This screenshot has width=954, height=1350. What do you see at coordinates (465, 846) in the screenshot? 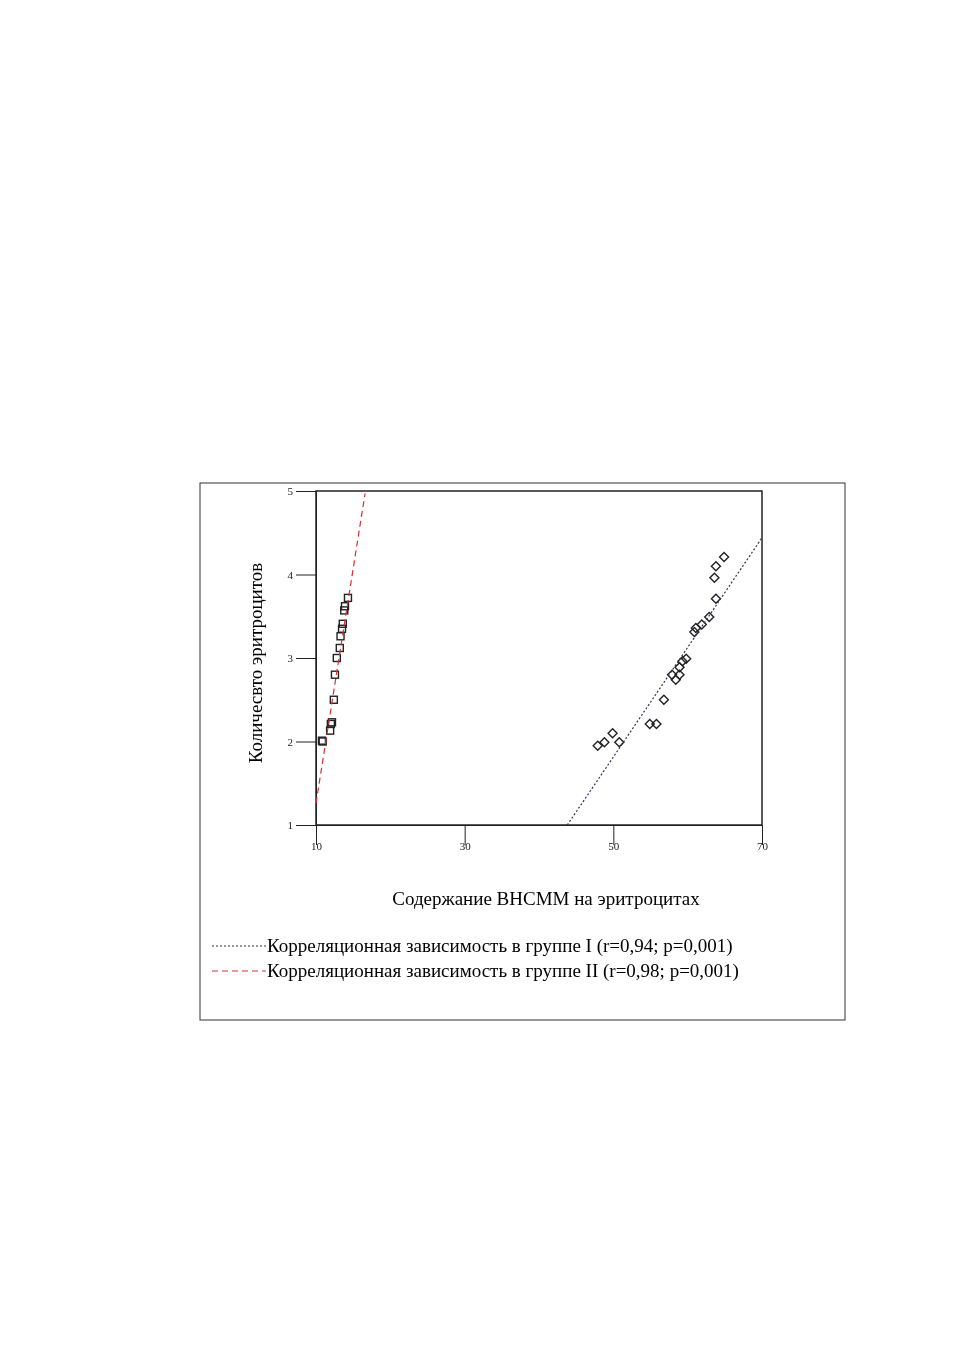
I see `x-tick-label: 30` at bounding box center [465, 846].